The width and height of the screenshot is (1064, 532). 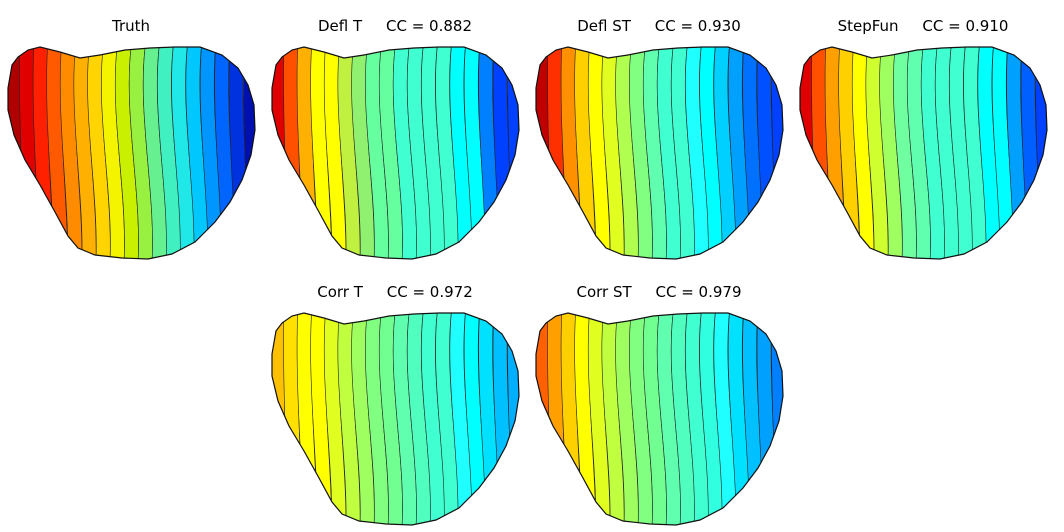 I want to click on panel-title: Corr T CC = 0.972, so click(x=395, y=292).